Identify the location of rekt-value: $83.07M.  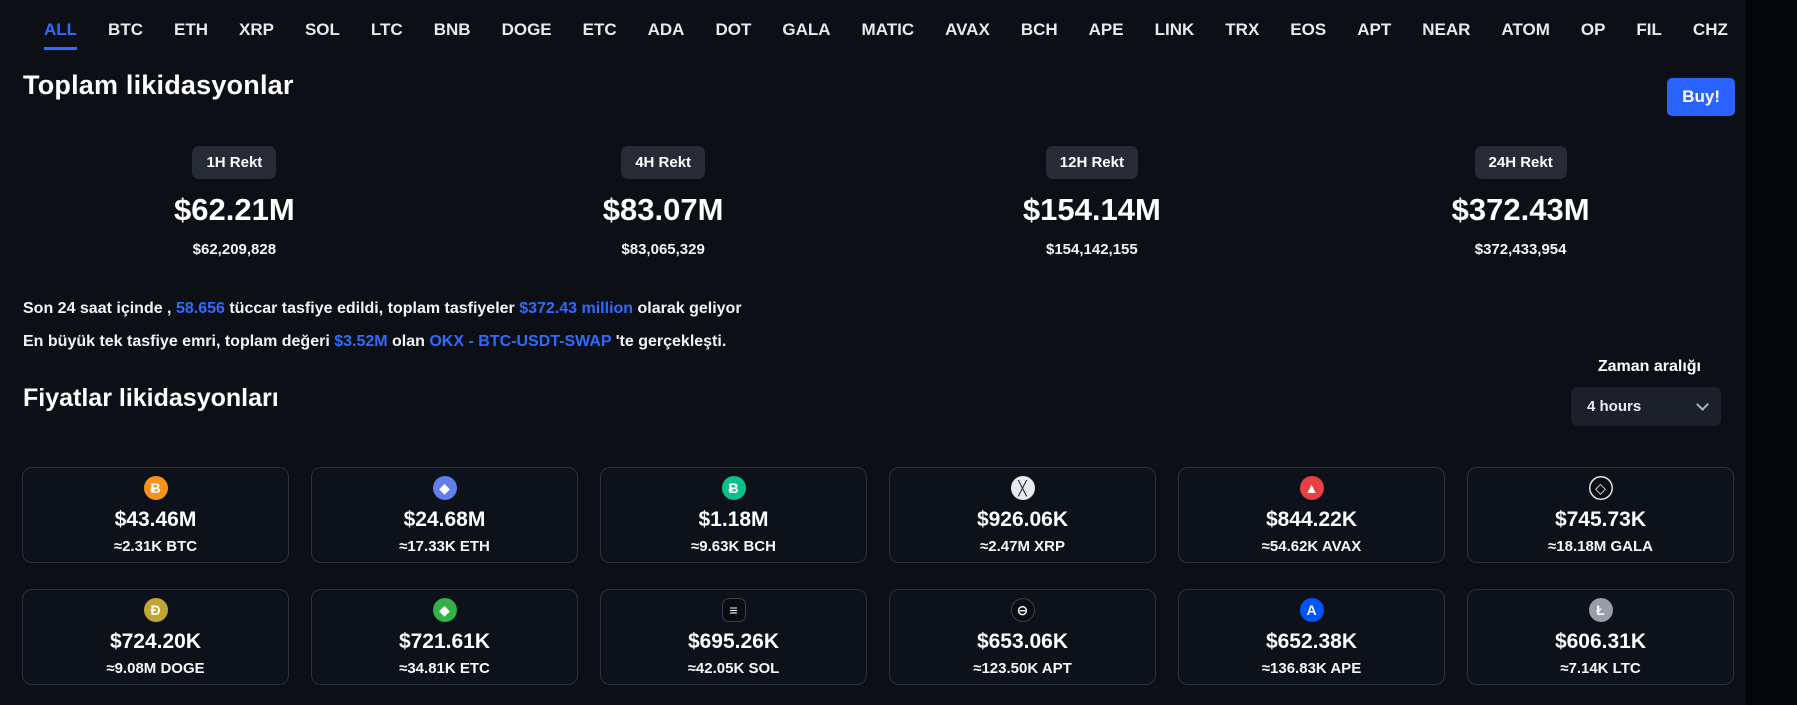
(663, 209).